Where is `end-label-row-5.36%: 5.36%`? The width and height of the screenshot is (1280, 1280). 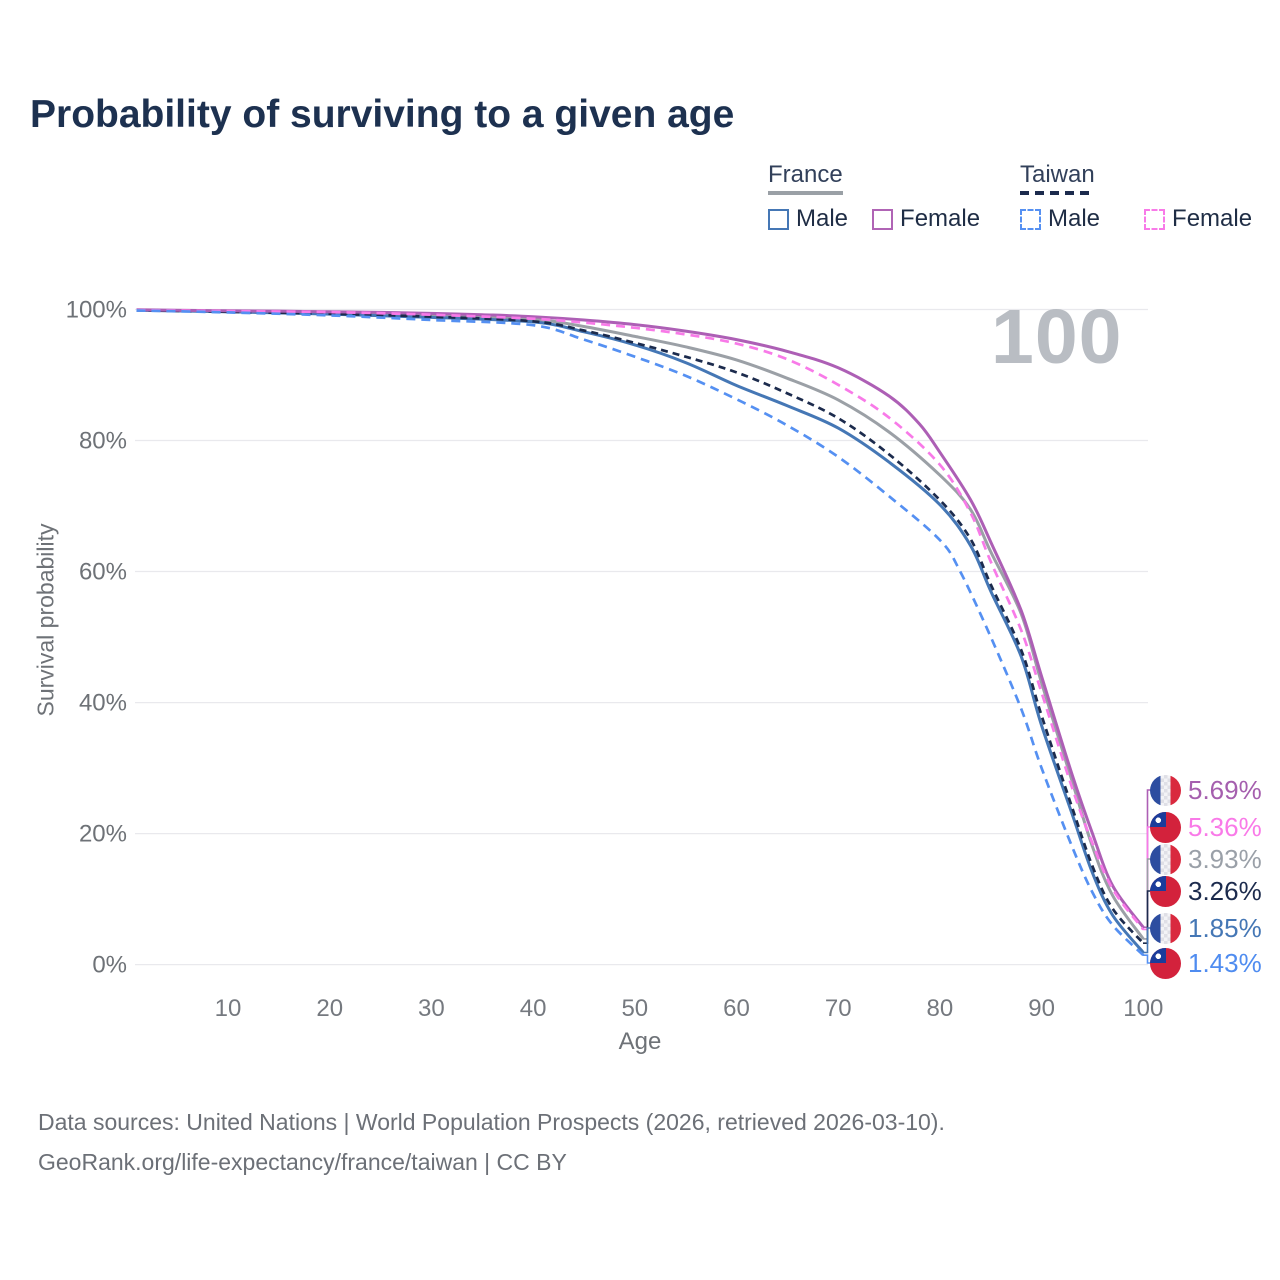
end-label-row-5.36%: 5.36% is located at coordinates (1206, 827).